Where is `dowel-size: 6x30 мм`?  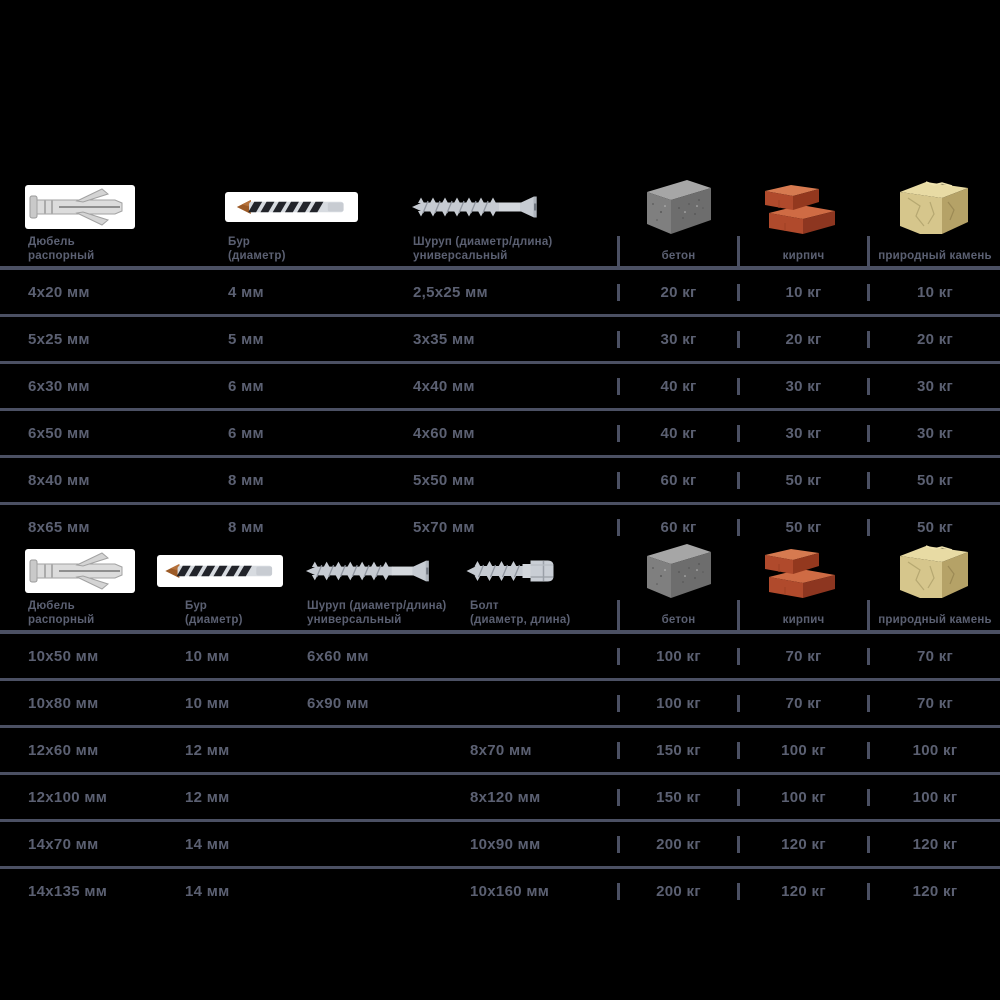
dowel-size: 6x30 мм is located at coordinates (59, 386).